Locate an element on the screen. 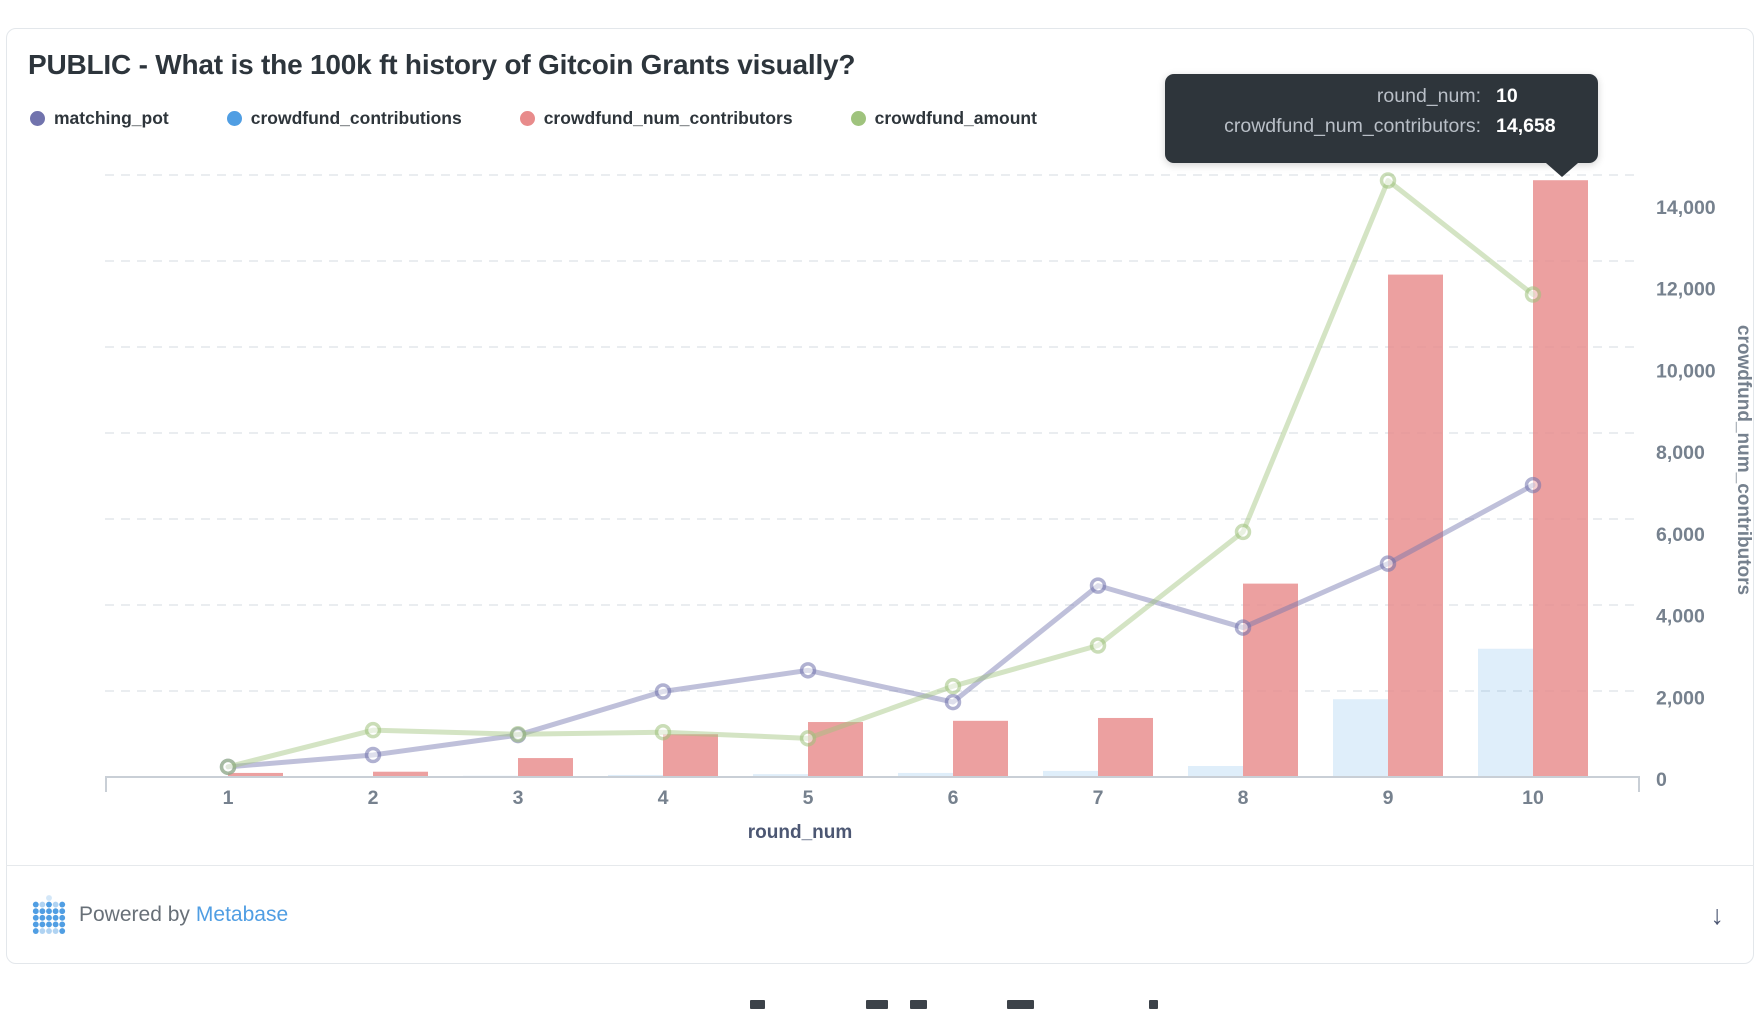  metabase-brand-link: Metabase is located at coordinates (242, 914).